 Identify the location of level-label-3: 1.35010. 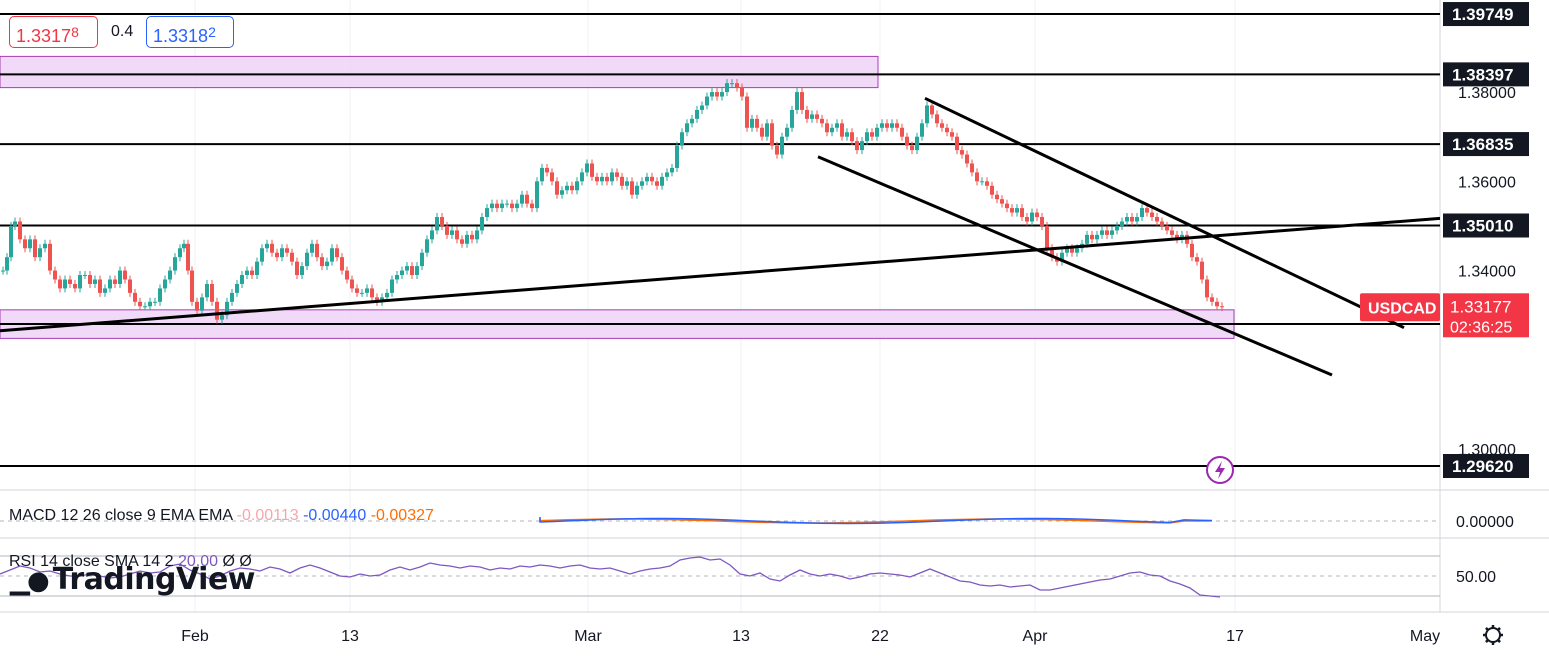
(1482, 225).